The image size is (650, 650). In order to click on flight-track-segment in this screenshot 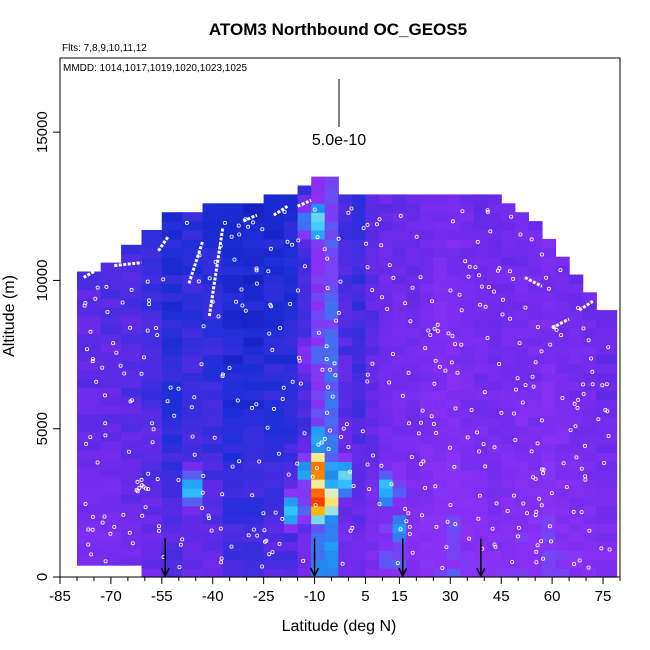, I will do `click(586, 305)`.